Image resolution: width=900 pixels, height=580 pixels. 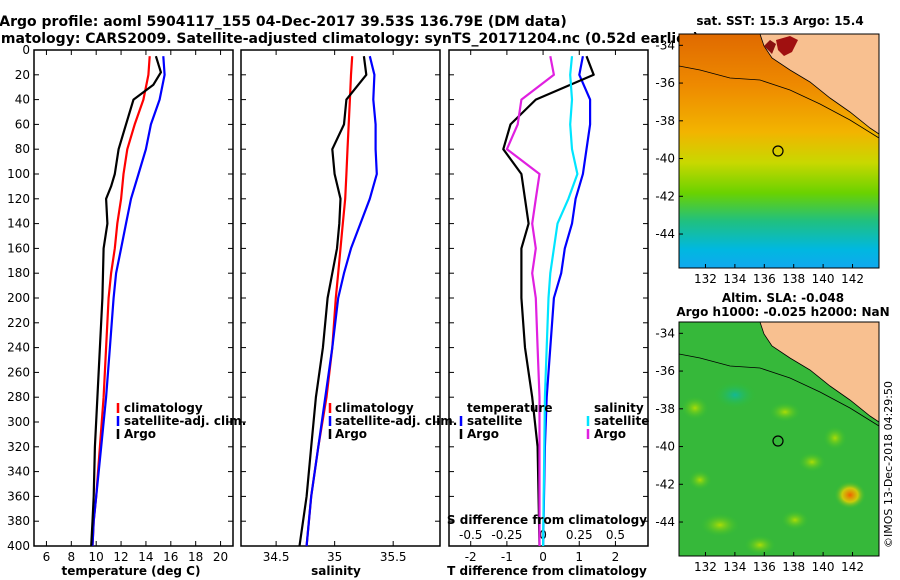 I want to click on sla-lon-tick-label: 142, so click(x=852, y=567).